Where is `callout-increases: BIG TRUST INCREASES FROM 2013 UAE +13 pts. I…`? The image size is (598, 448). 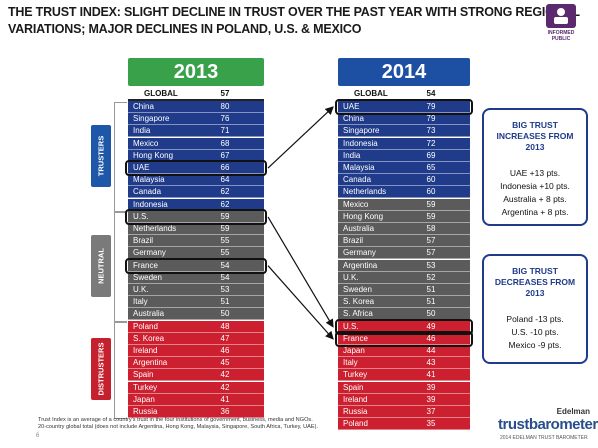 callout-increases: BIG TRUST INCREASES FROM 2013 UAE +13 pts. I… is located at coordinates (535, 167).